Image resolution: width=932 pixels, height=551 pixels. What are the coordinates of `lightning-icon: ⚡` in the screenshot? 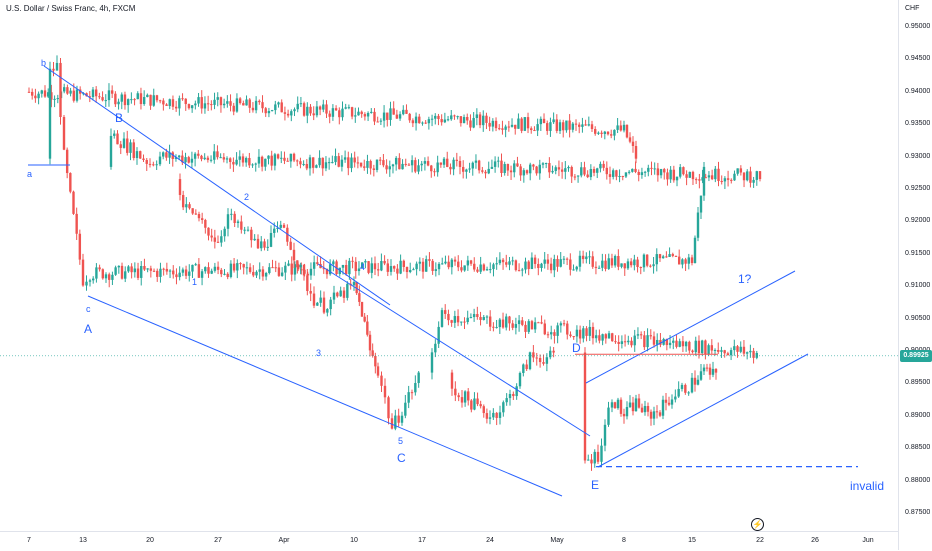 It's located at (757, 524).